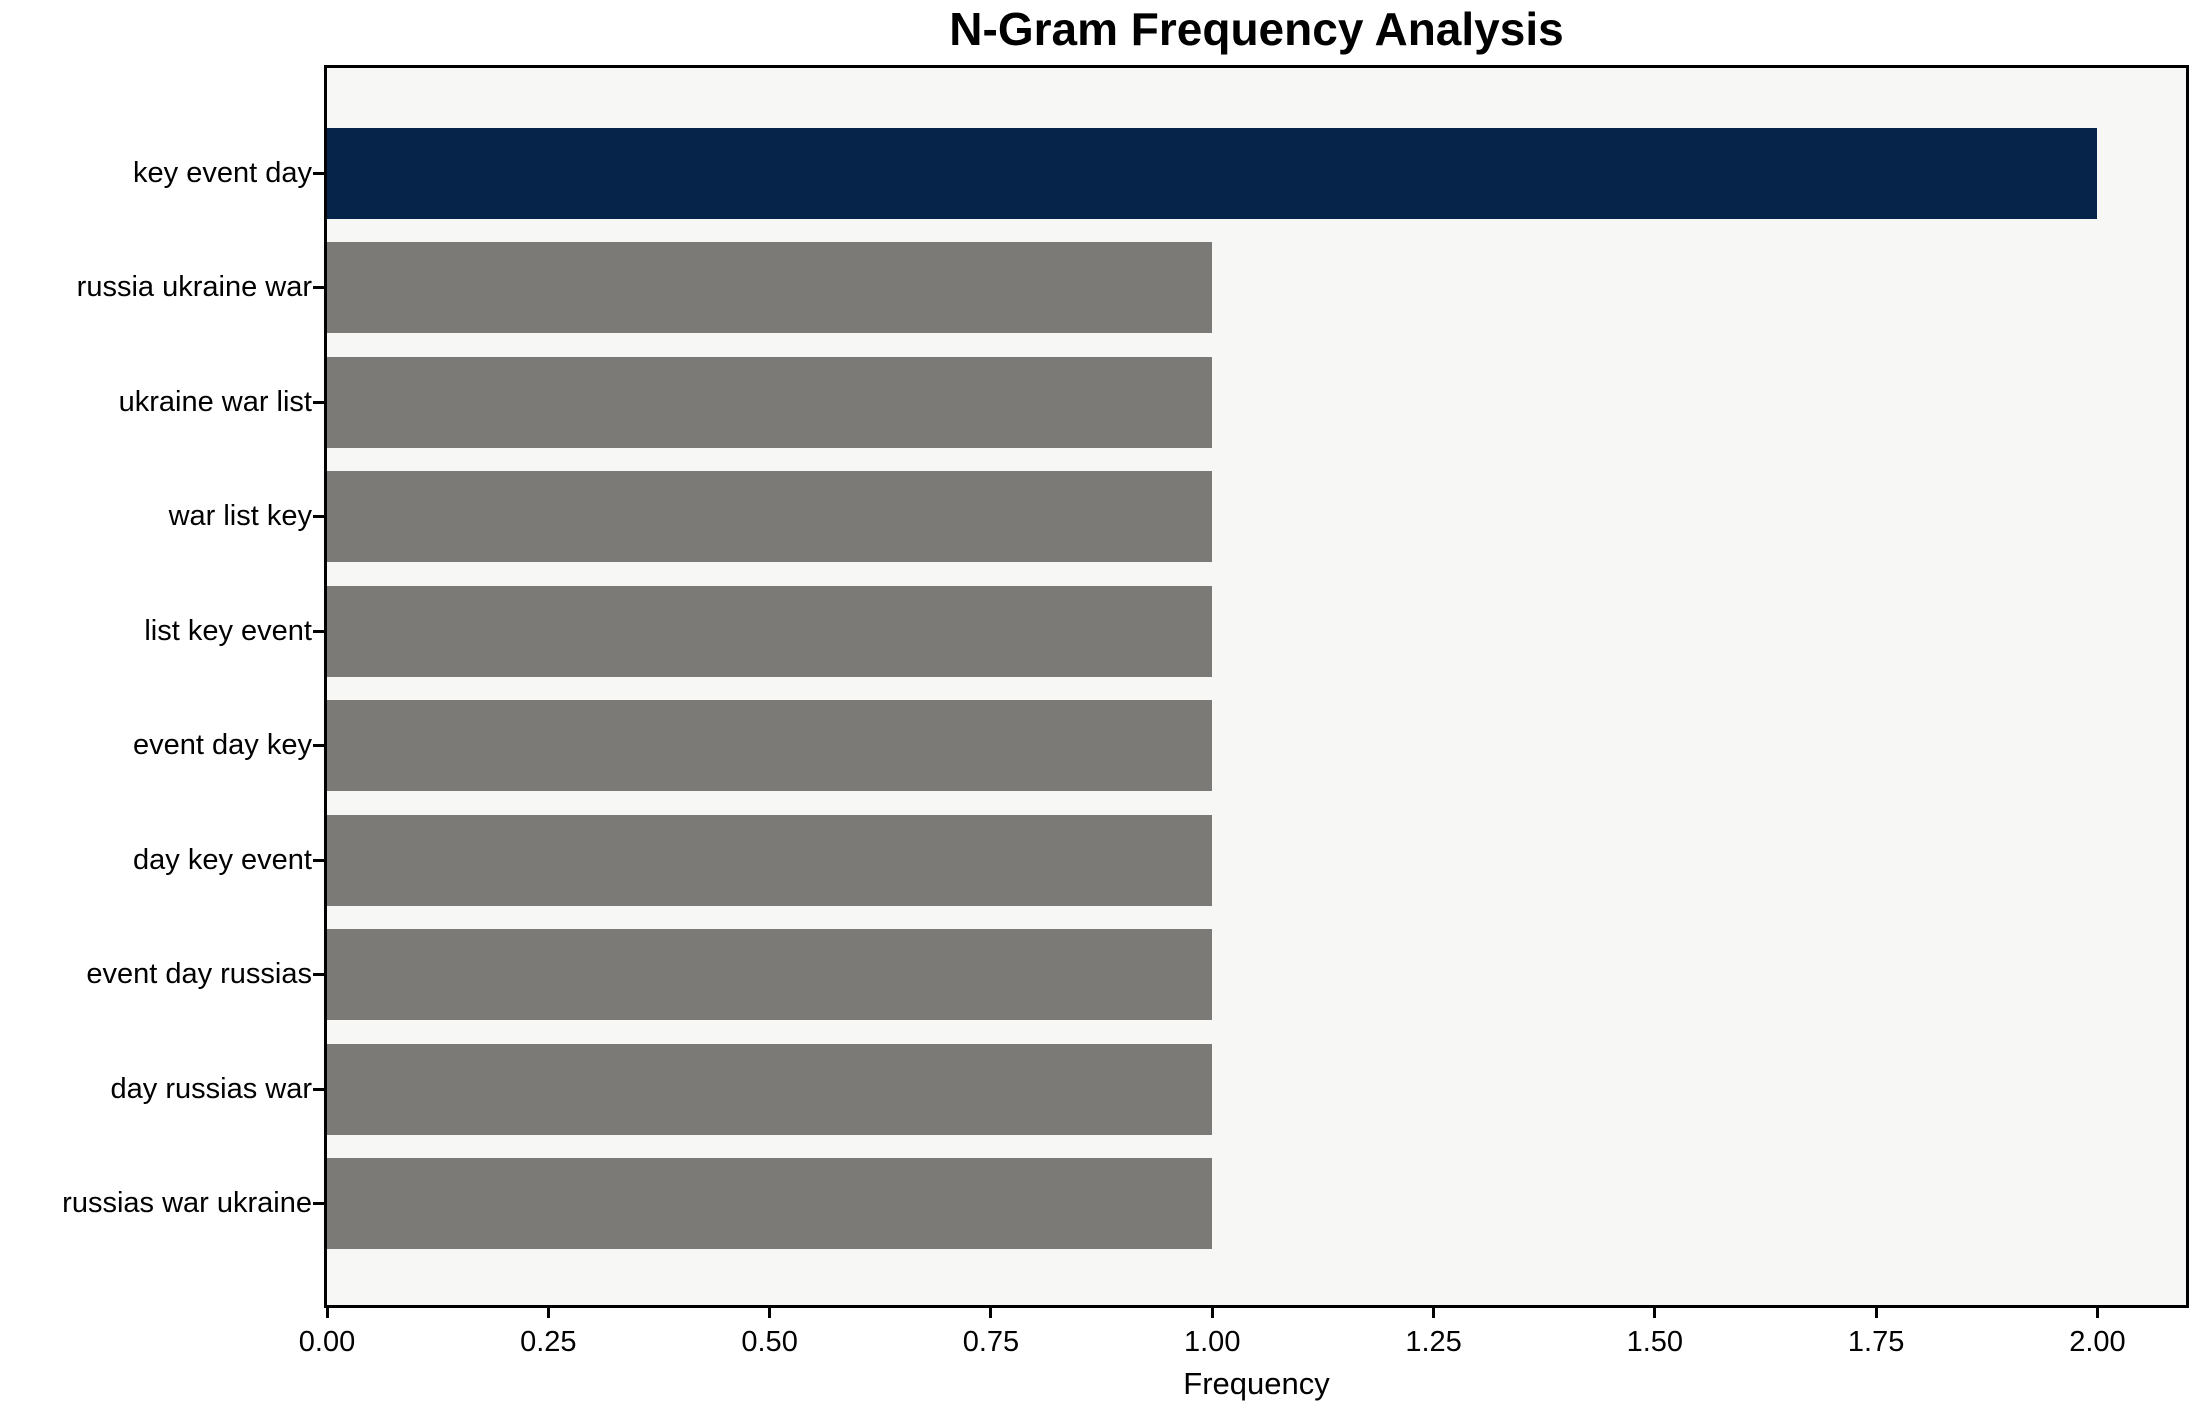  Describe the element at coordinates (1256, 1383) in the screenshot. I see `x-axis-label: Frequency` at that location.